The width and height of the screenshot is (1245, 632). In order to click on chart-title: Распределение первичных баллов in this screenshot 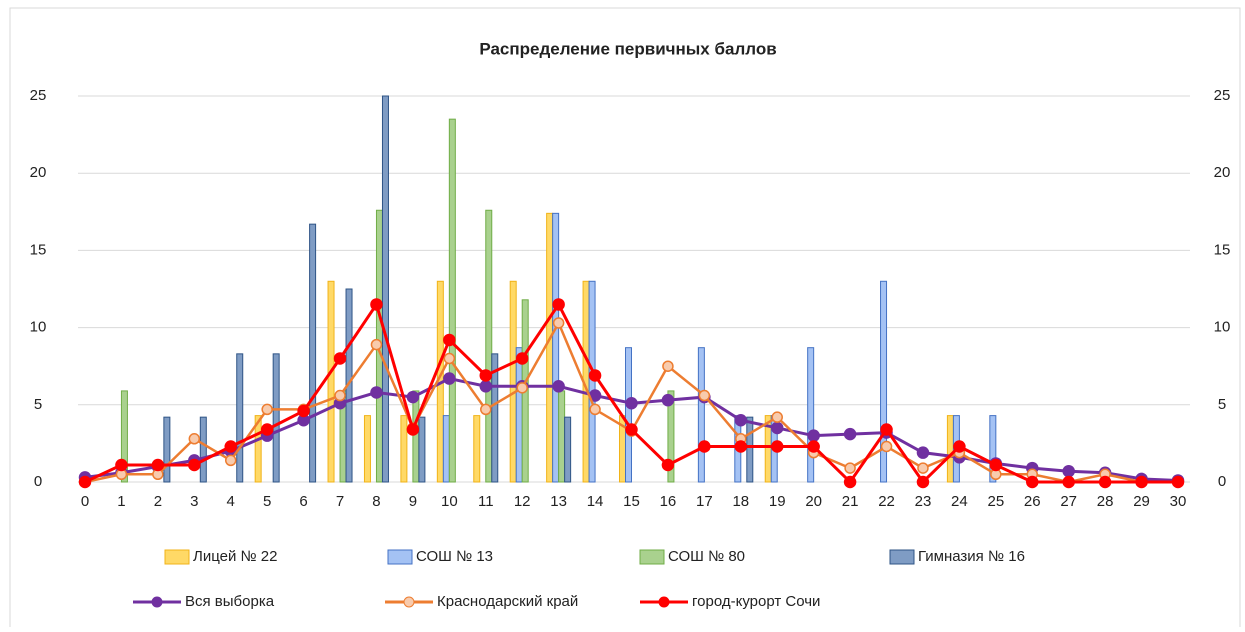, I will do `click(627, 48)`.